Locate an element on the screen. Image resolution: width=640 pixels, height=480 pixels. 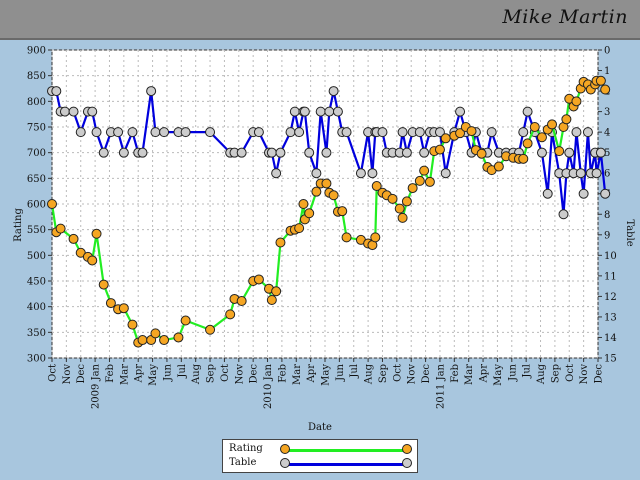
y-axis-left-ticks: 300 350 400 450 500 550 600 650 700 750 800 850 900 is located at coordinates (39, 205).